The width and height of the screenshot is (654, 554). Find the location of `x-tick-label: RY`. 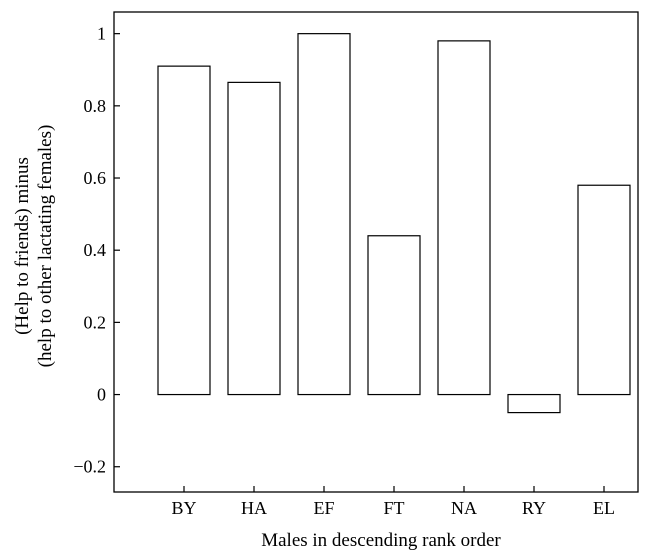

x-tick-label: RY is located at coordinates (534, 508).